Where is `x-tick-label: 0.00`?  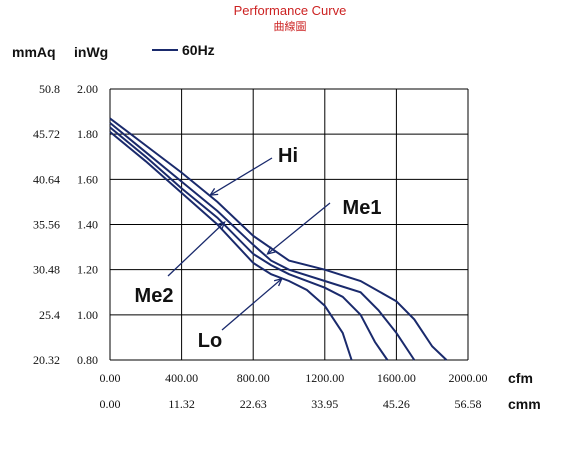
x-tick-label: 0.00 is located at coordinates (110, 378).